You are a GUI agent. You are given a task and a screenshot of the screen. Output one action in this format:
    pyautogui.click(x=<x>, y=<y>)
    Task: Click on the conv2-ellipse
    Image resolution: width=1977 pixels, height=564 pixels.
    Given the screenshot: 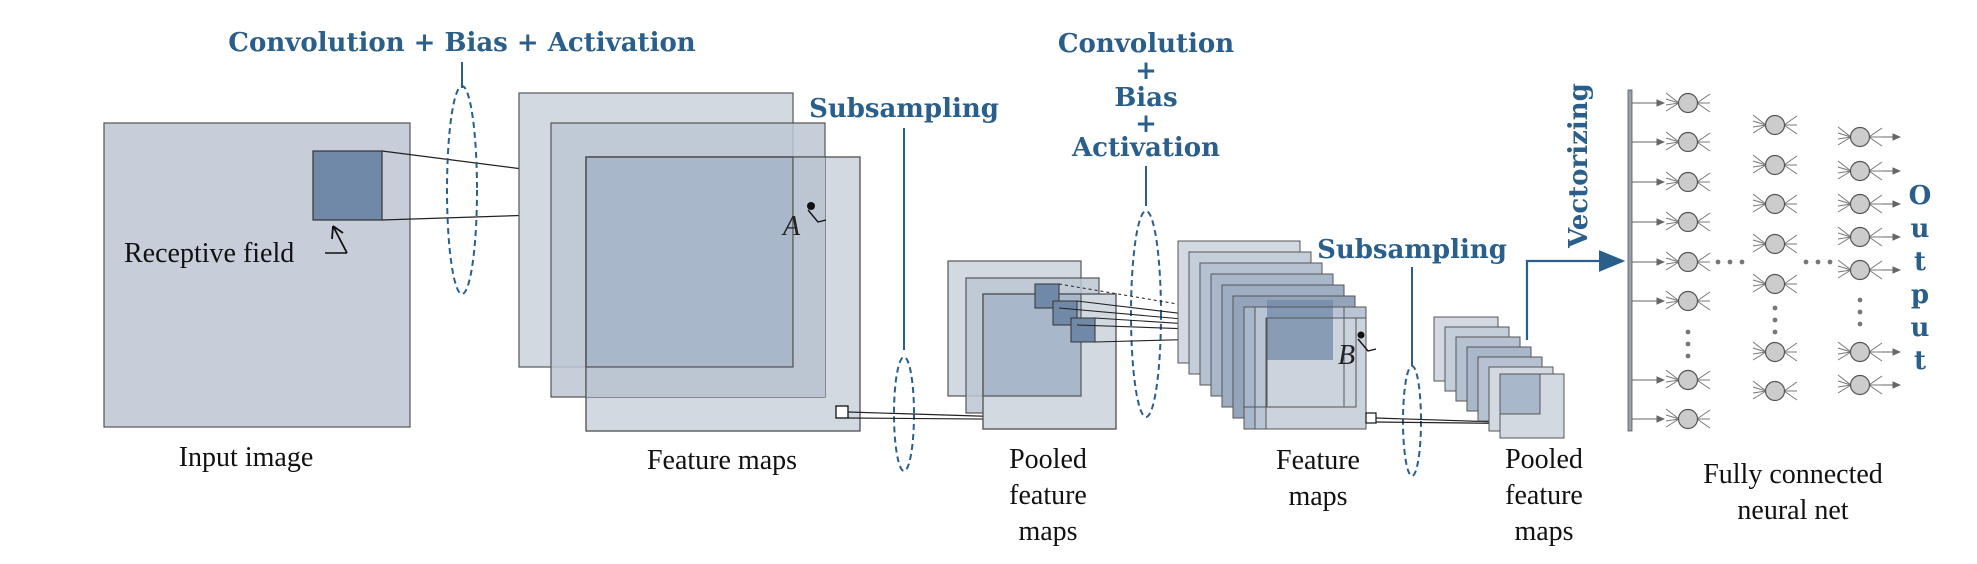 What is the action you would take?
    pyautogui.click(x=1146, y=314)
    